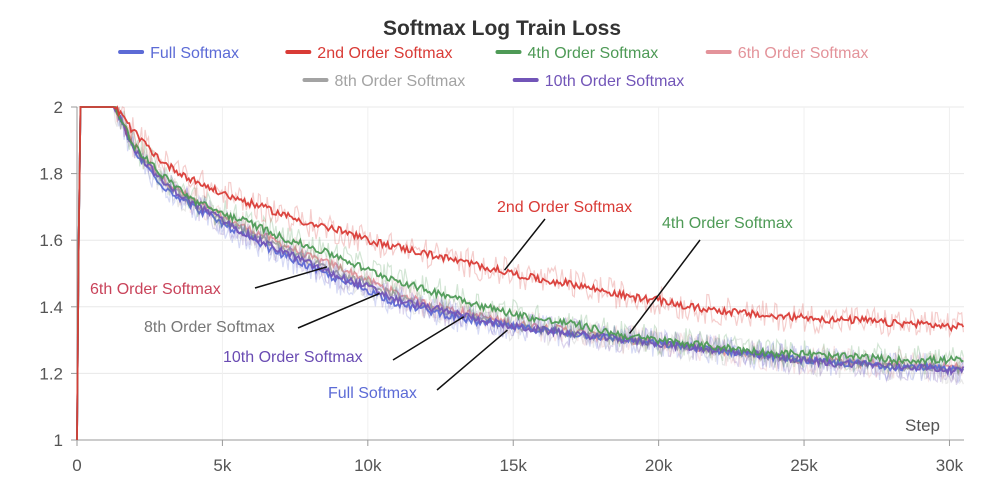 The image size is (985, 498). What do you see at coordinates (194, 53) in the screenshot?
I see `legend-label-full-softmax: Full Softmax` at bounding box center [194, 53].